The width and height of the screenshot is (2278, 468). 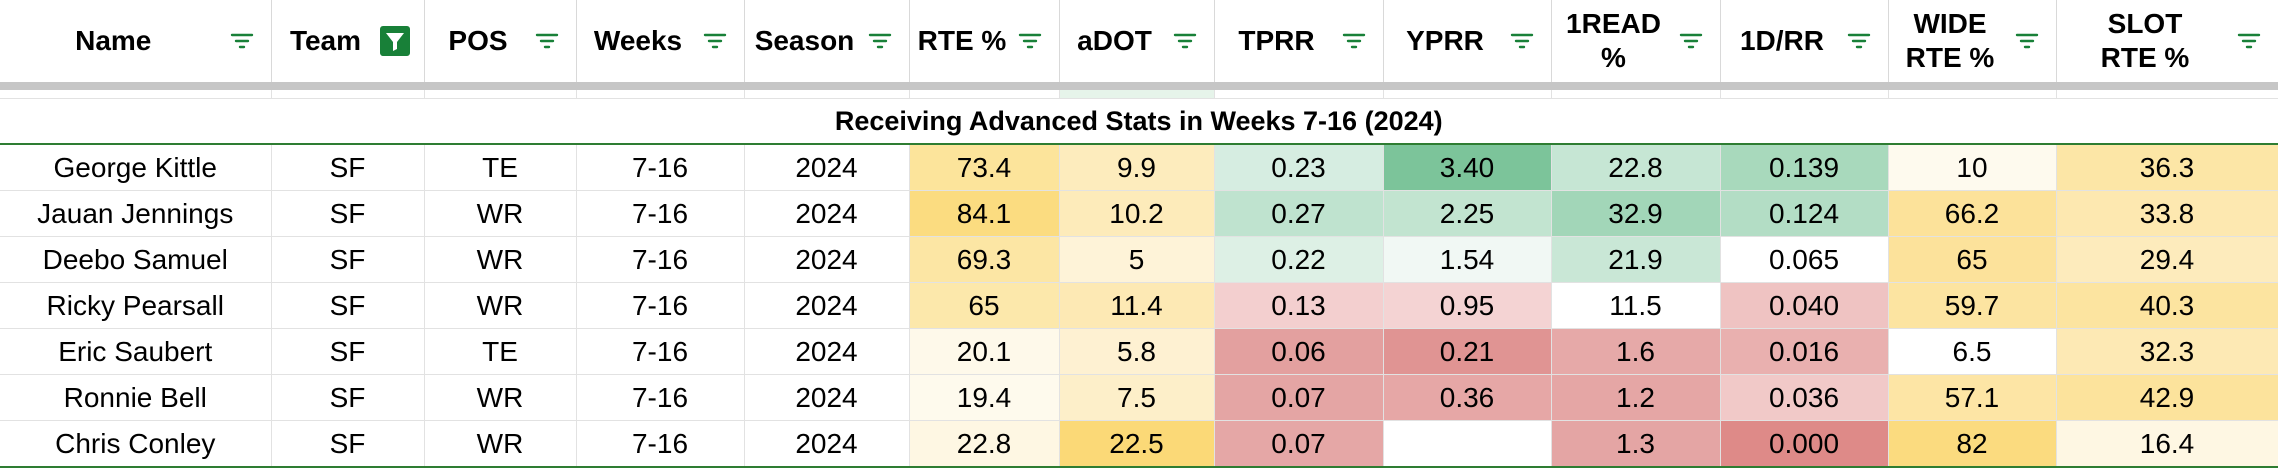 What do you see at coordinates (136, 444) in the screenshot?
I see `cell-name: Chris Conley` at bounding box center [136, 444].